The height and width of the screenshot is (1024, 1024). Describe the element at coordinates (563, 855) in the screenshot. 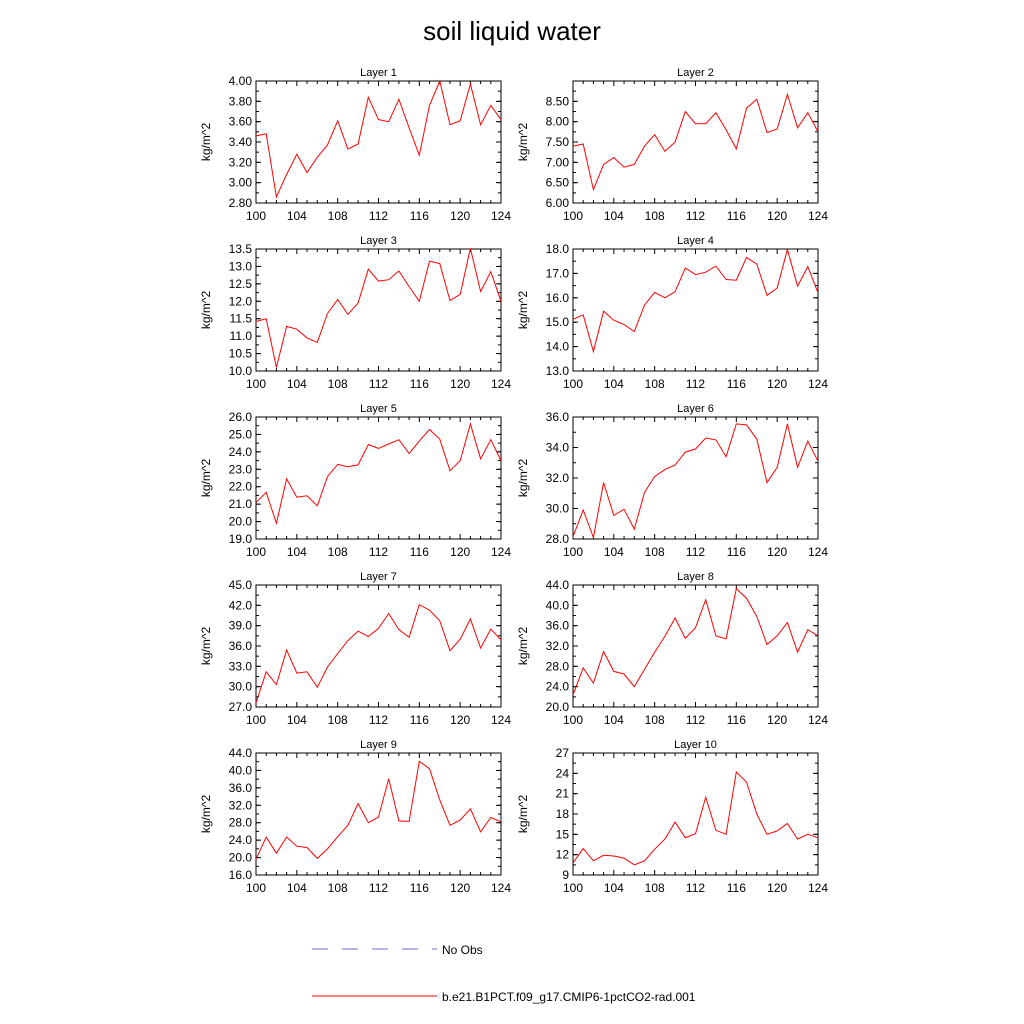

I see `y-tick-label: 12` at that location.